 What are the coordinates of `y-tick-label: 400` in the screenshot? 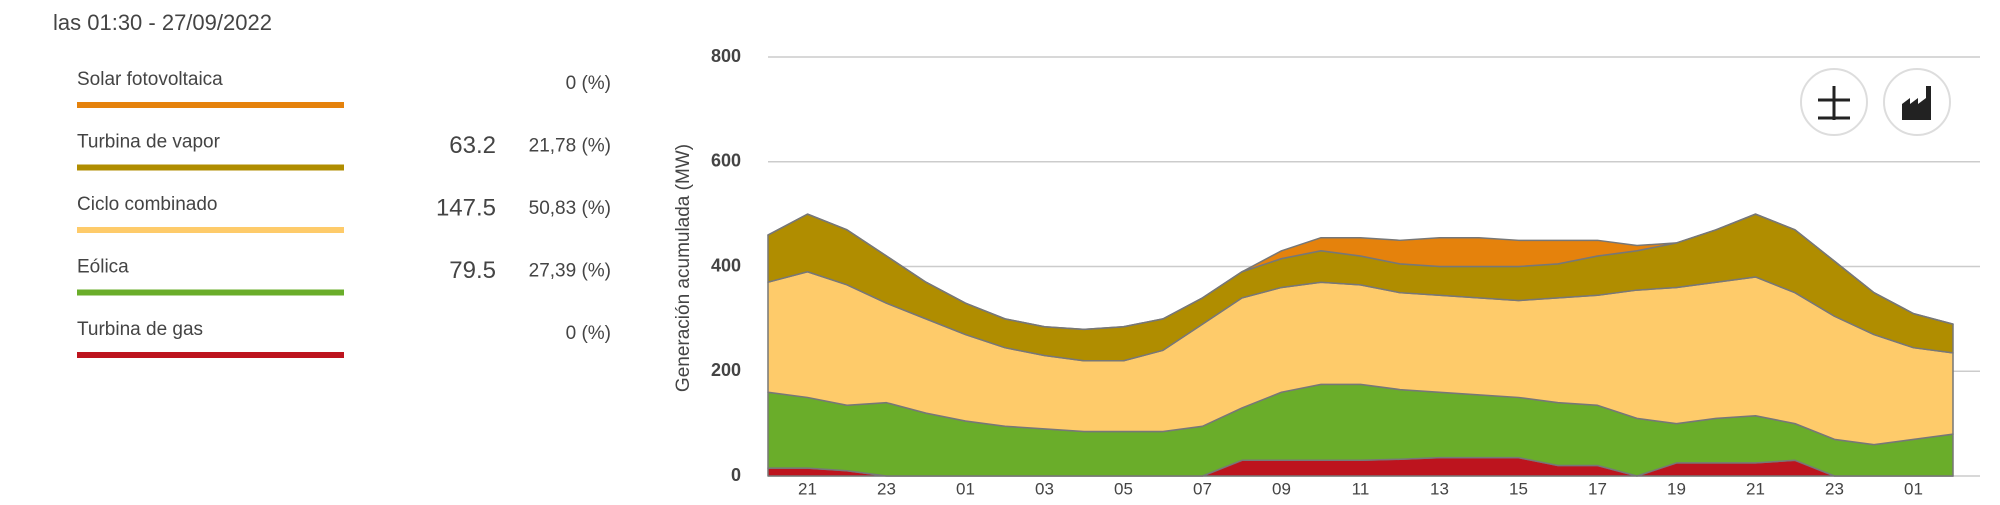 It's located at (726, 265).